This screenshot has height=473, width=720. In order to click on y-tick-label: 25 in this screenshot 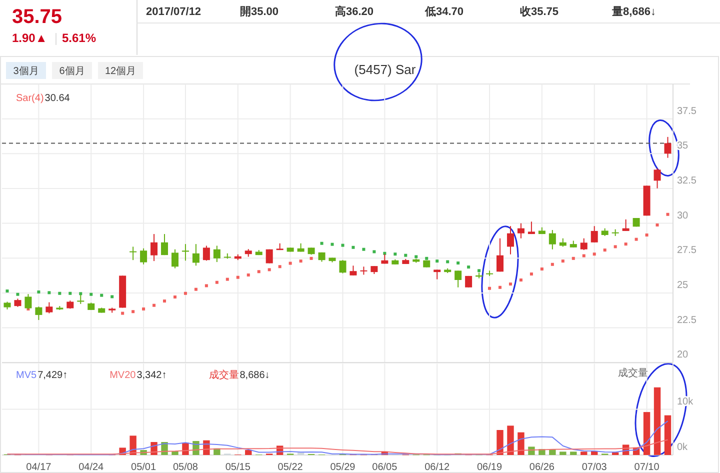, I will do `click(683, 285)`.